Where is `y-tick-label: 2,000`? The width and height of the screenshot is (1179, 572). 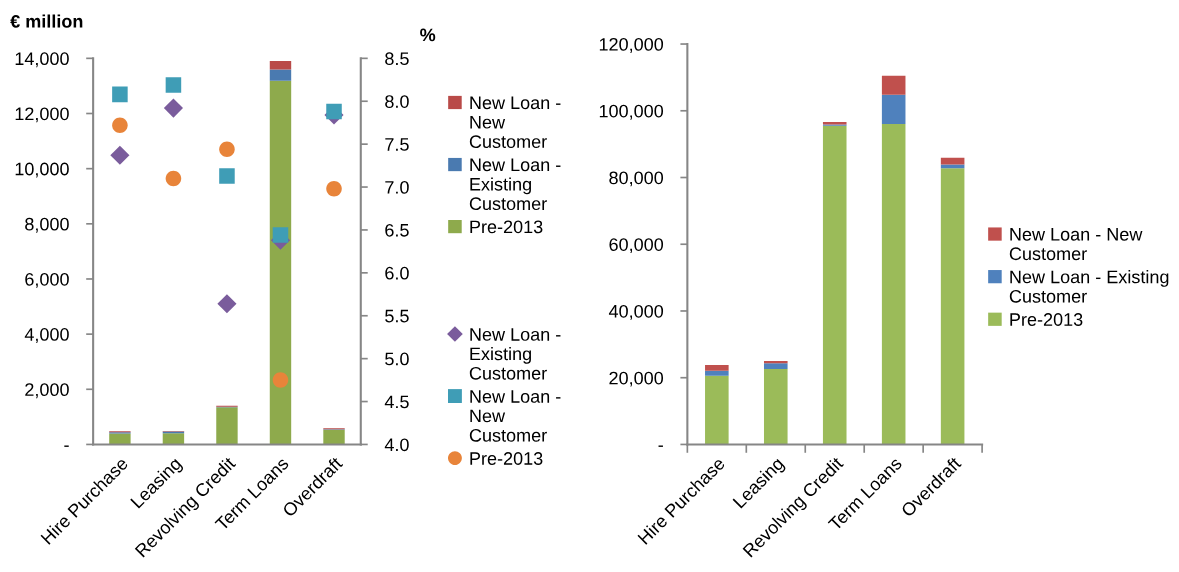 y-tick-label: 2,000 is located at coordinates (47, 391).